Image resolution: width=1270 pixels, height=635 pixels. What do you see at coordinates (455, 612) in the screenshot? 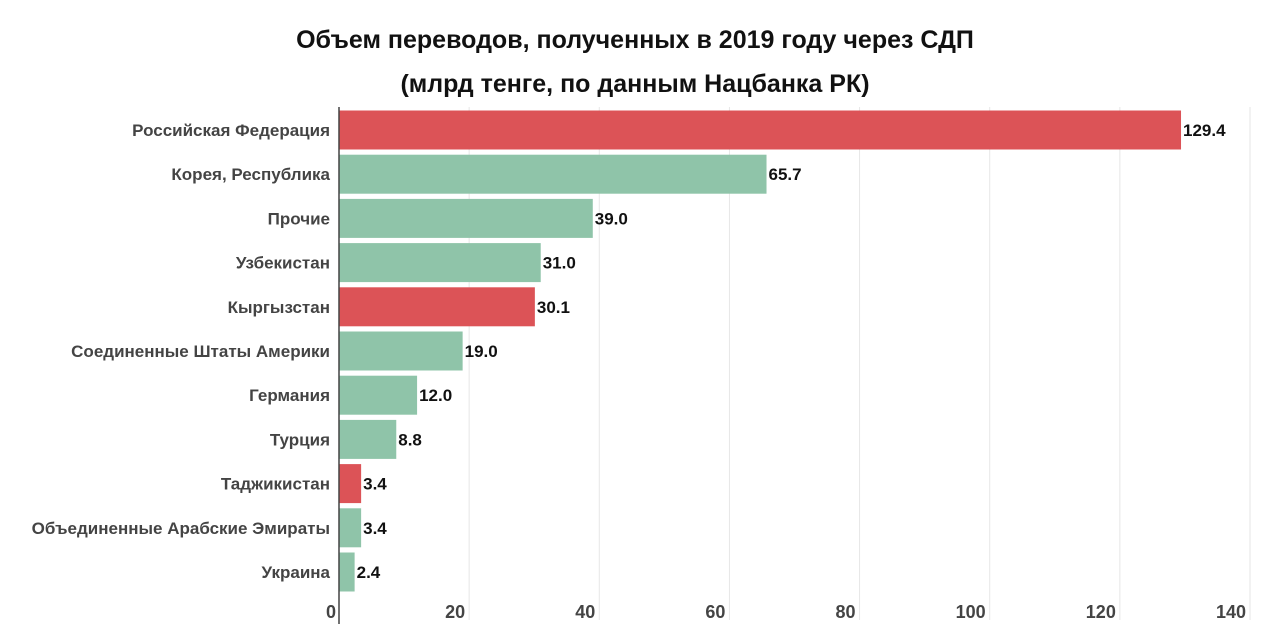
I see `x-tick-label-20: 20` at bounding box center [455, 612].